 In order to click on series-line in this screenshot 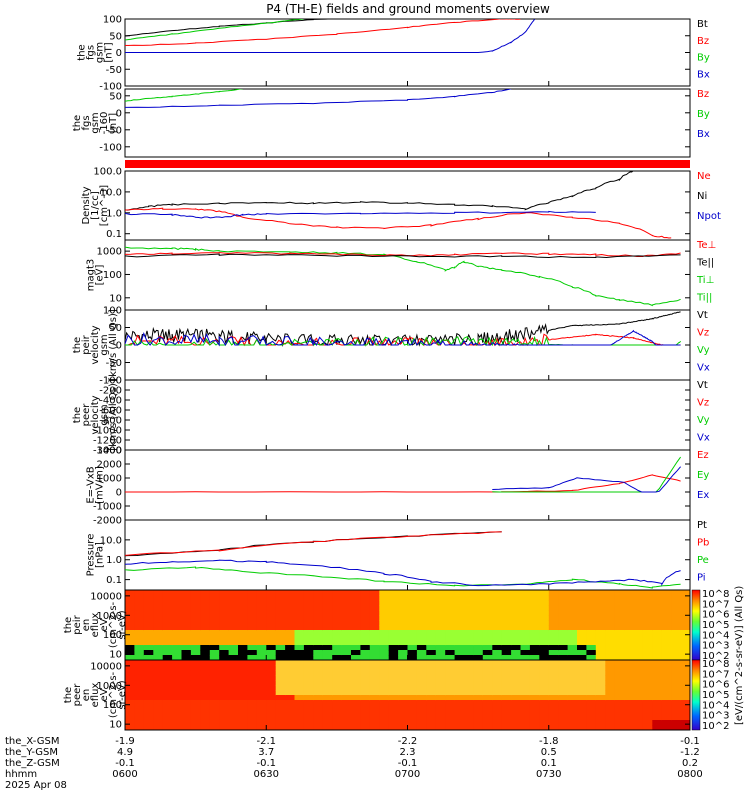, I will do `click(398, 223)`.